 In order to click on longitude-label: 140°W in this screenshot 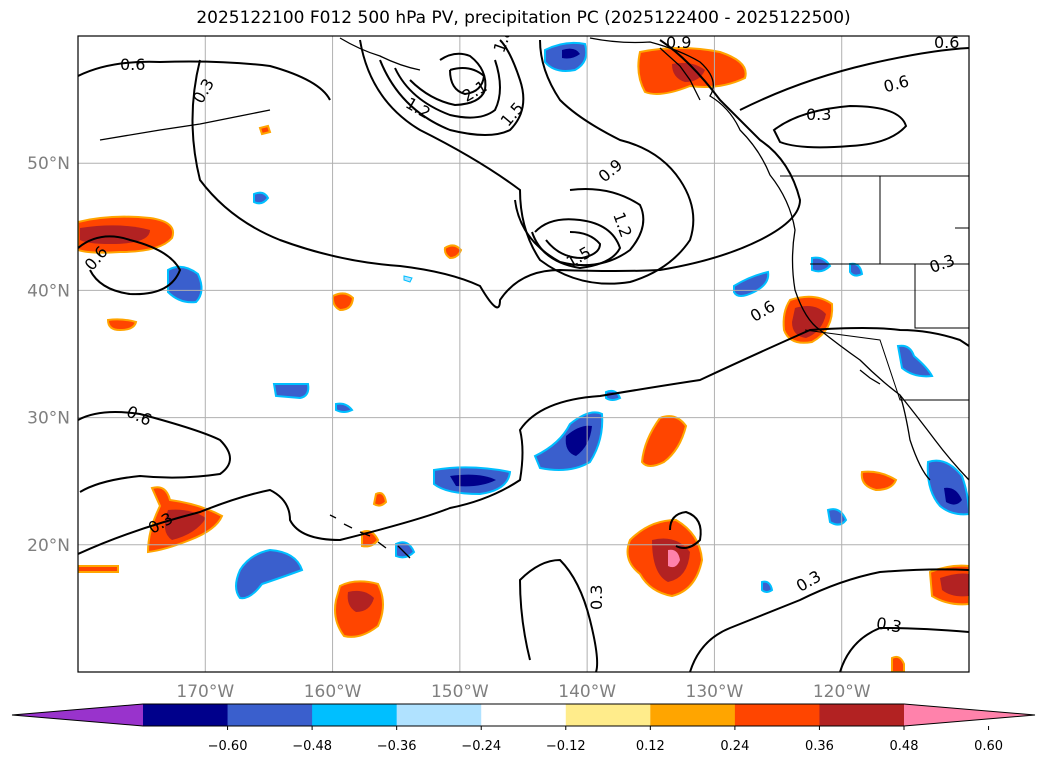, I will do `click(587, 692)`.